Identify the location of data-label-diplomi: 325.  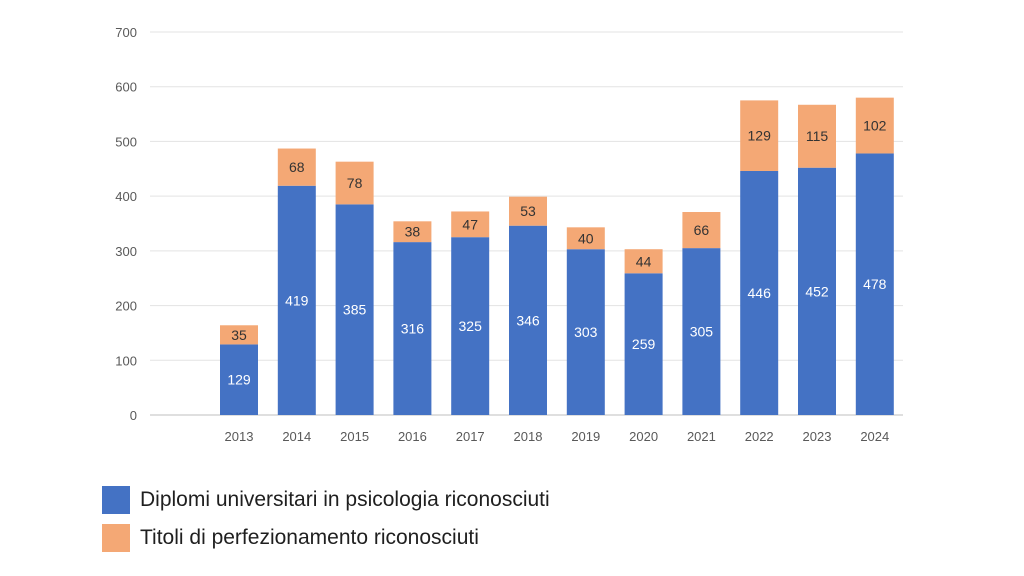
(471, 326).